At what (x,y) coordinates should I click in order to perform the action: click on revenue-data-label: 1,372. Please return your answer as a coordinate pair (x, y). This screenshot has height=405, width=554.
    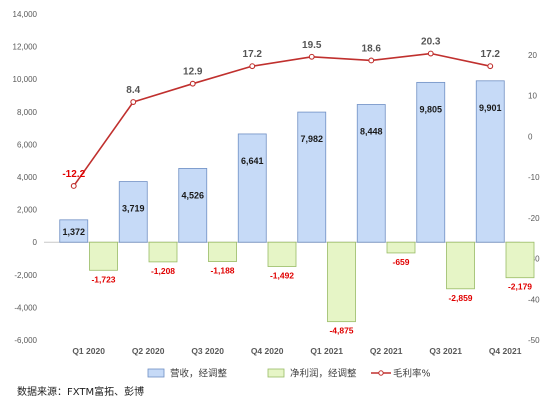
    Looking at the image, I should click on (73, 232).